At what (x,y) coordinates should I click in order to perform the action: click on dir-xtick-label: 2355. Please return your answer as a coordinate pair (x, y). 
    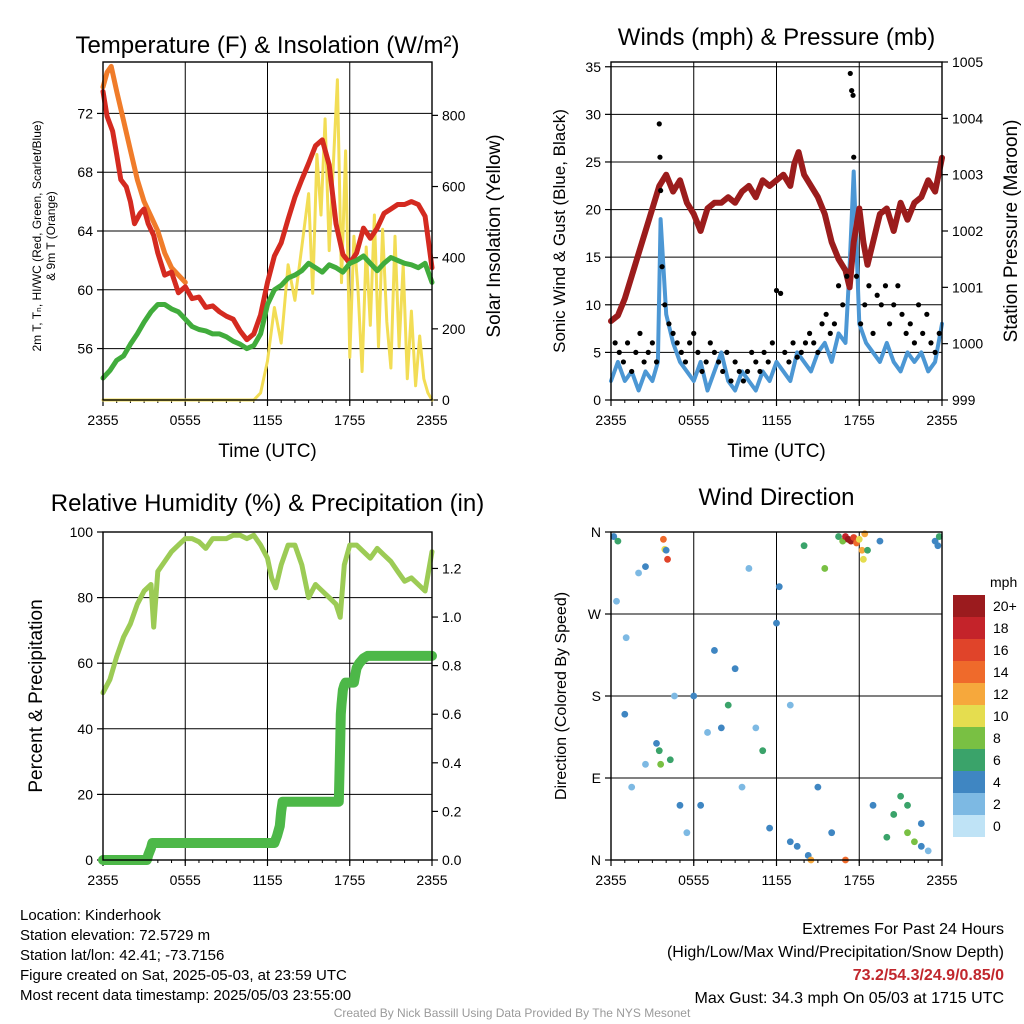
    Looking at the image, I should click on (610, 880).